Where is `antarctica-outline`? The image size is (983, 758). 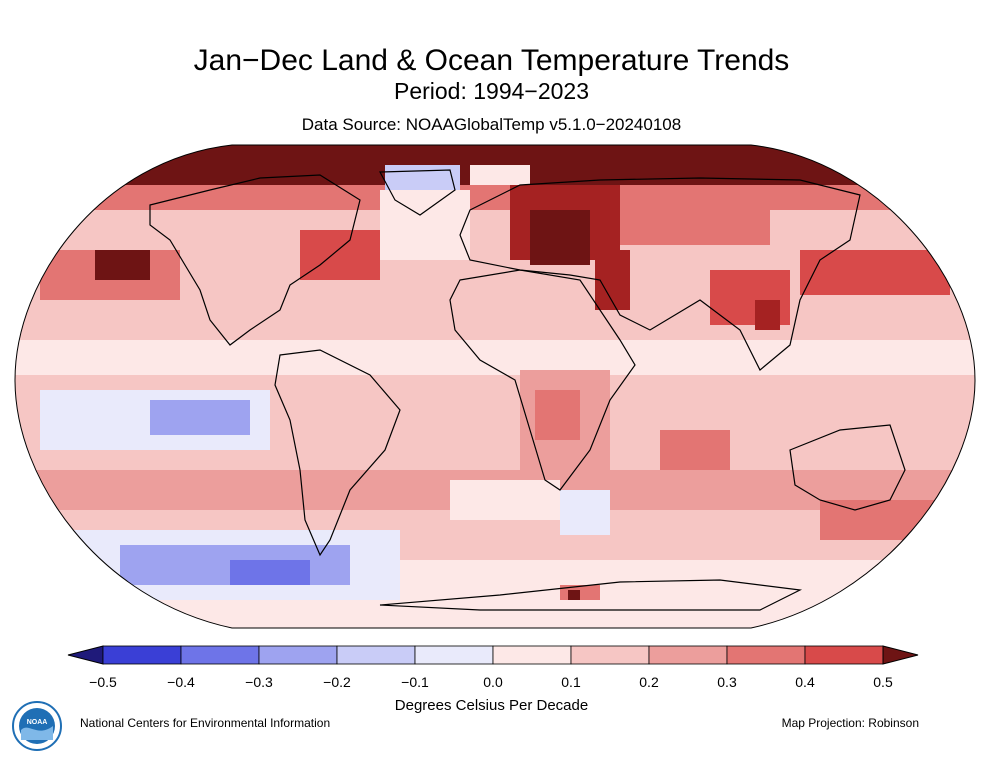
antarctica-outline is located at coordinates (591, 595).